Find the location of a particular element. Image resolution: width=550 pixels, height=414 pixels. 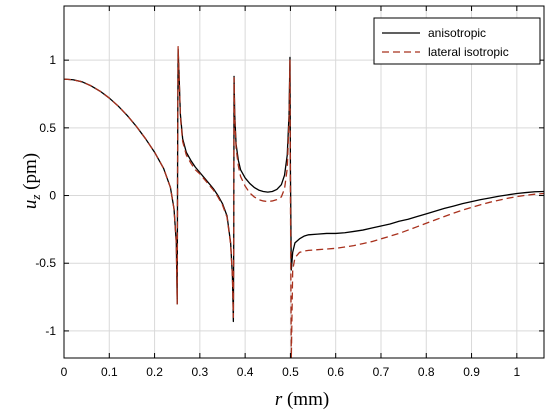

legend-label-anisotropic: anisotropic is located at coordinates (457, 33).